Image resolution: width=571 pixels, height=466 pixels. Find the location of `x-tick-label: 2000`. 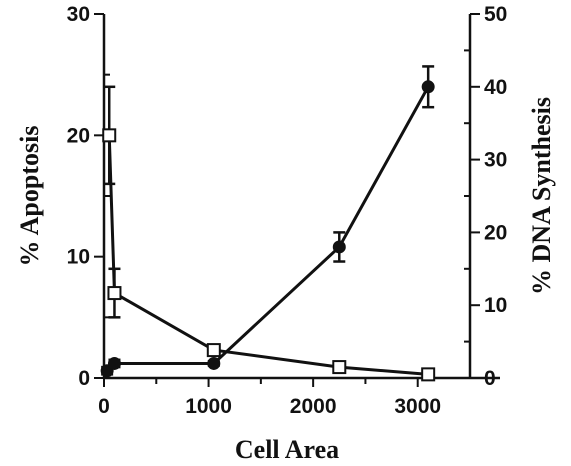

x-tick-label: 2000 is located at coordinates (313, 406).